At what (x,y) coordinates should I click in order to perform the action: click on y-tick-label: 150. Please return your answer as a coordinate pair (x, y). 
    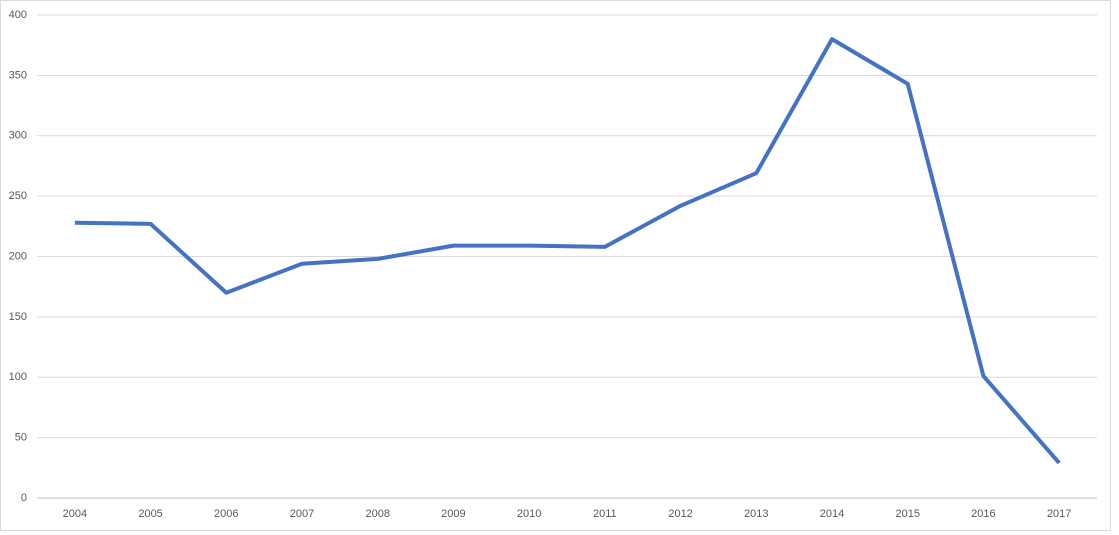
    Looking at the image, I should click on (18, 317).